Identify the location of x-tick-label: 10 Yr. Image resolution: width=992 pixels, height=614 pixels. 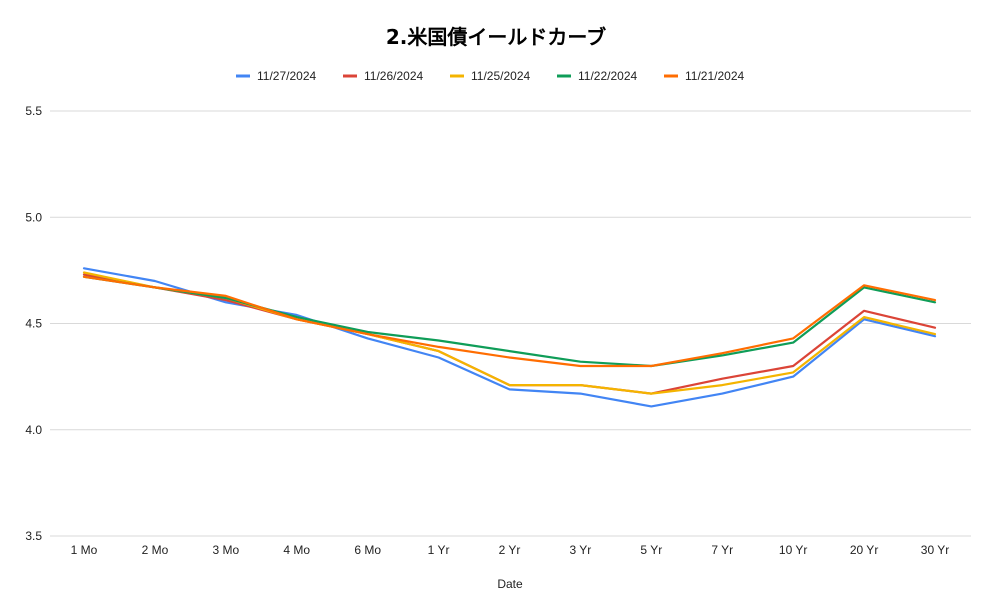
(793, 550).